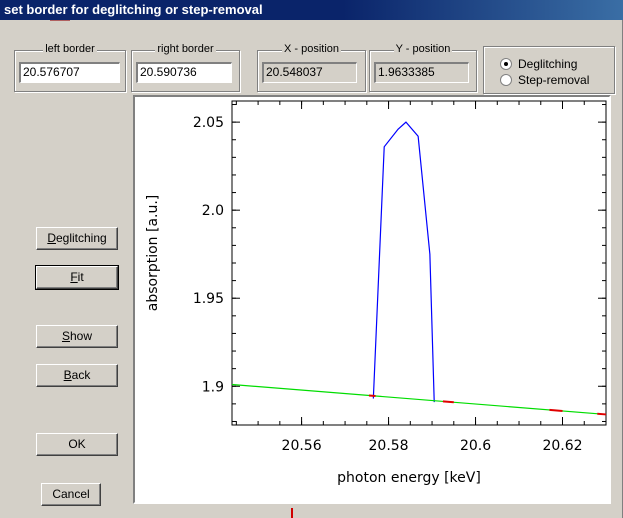 Image resolution: width=623 pixels, height=518 pixels. Describe the element at coordinates (213, 387) in the screenshot. I see `y-tick-label: 1.9` at that location.